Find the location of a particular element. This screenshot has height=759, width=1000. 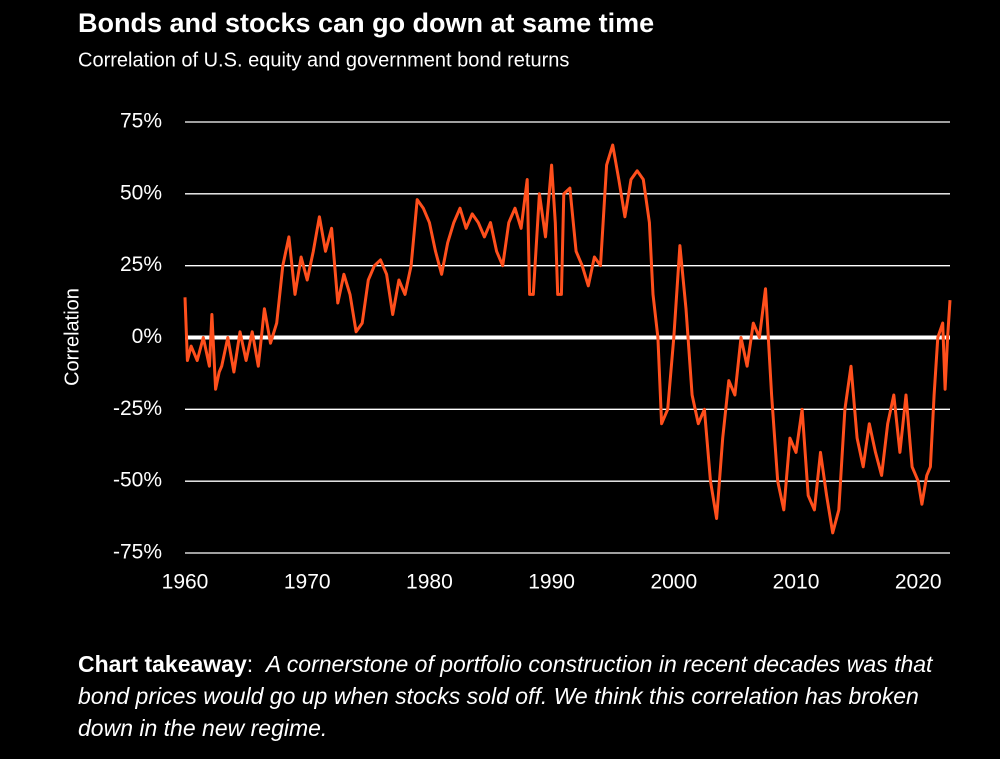

x-tick-label: 1980 is located at coordinates (429, 582).